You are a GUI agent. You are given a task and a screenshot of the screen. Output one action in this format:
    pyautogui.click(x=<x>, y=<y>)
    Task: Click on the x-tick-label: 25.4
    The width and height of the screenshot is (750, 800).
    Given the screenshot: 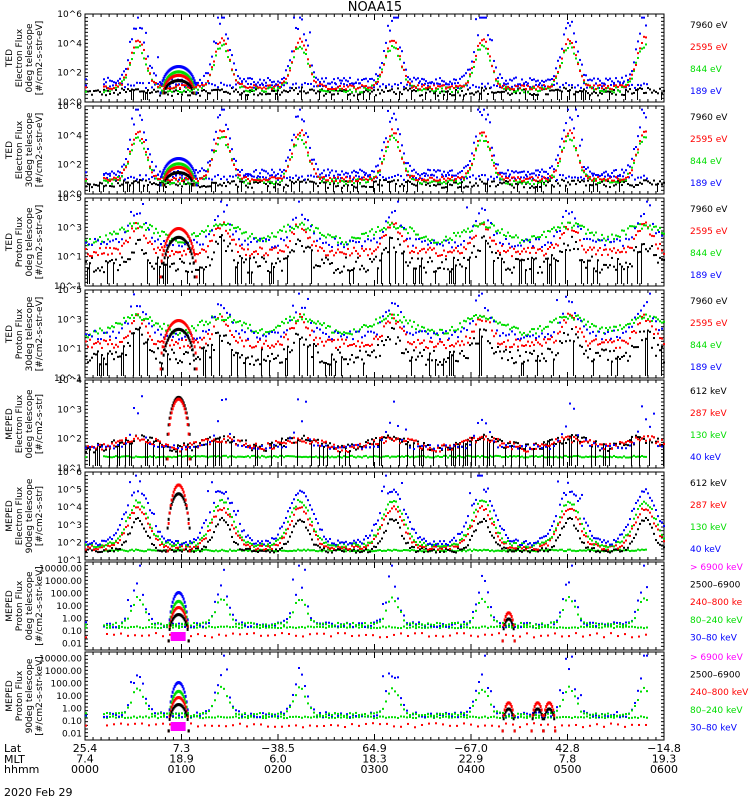 What is the action you would take?
    pyautogui.click(x=85, y=748)
    